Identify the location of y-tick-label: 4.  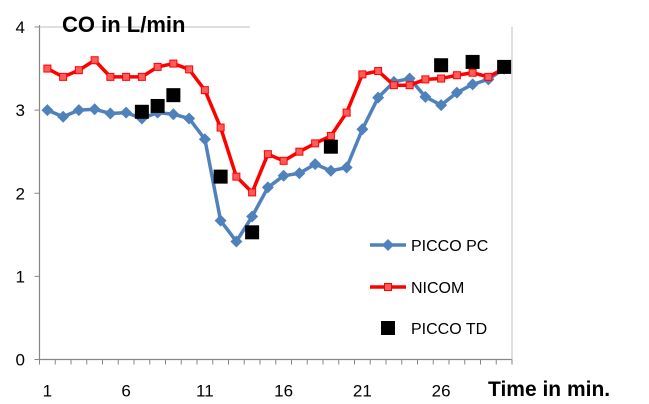
(20, 27).